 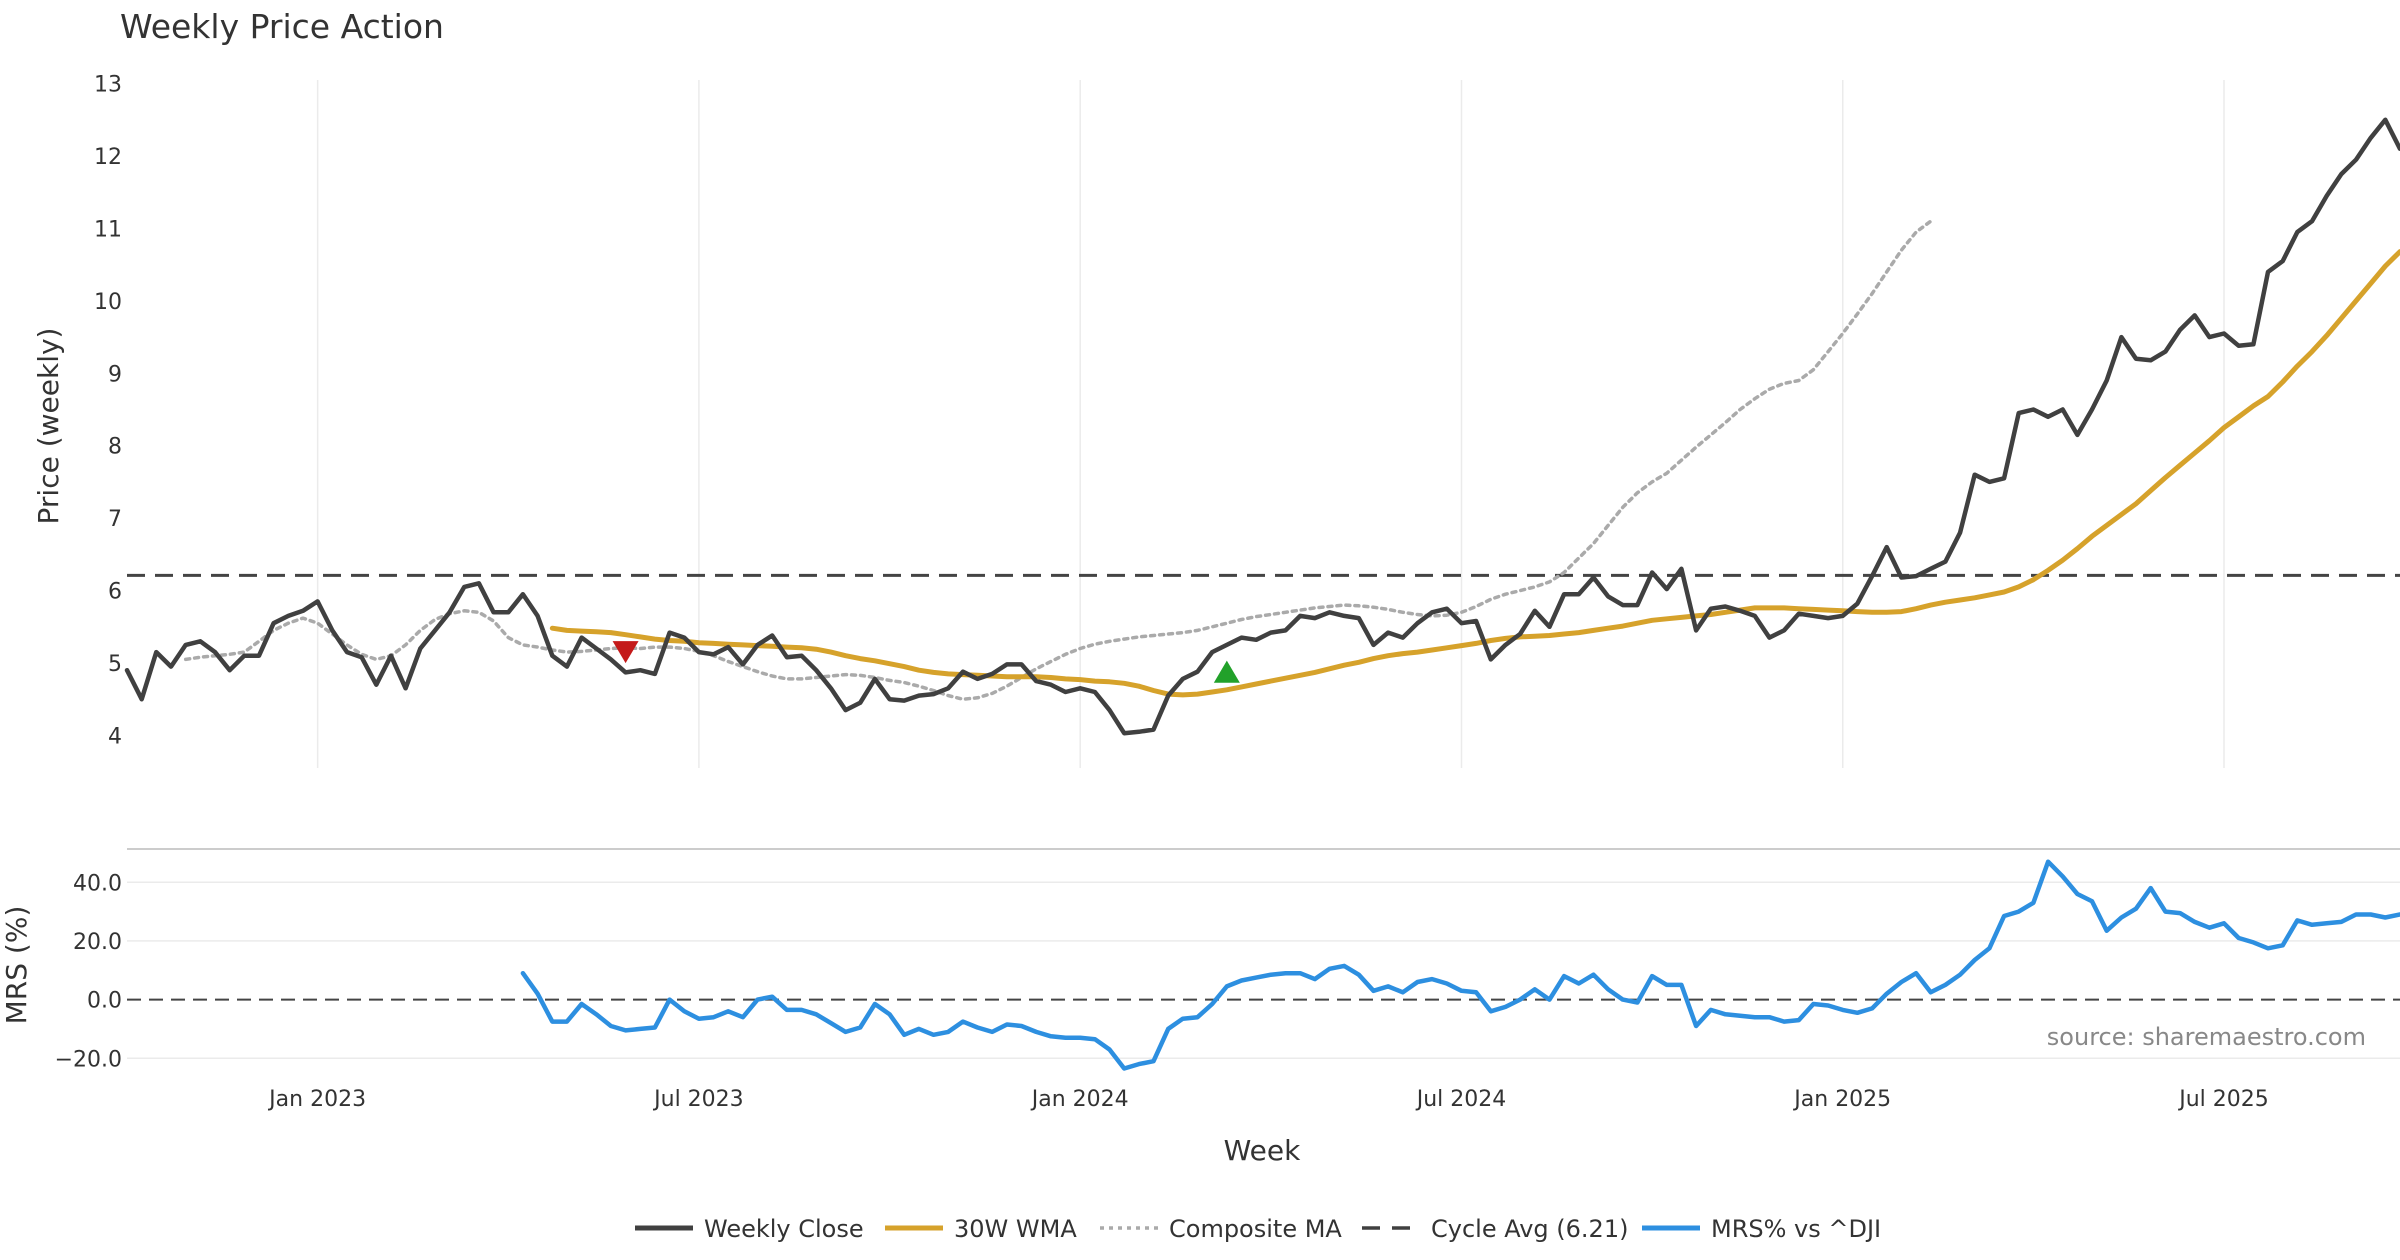 I want to click on price-y-tick-label: 10, so click(x=108, y=302).